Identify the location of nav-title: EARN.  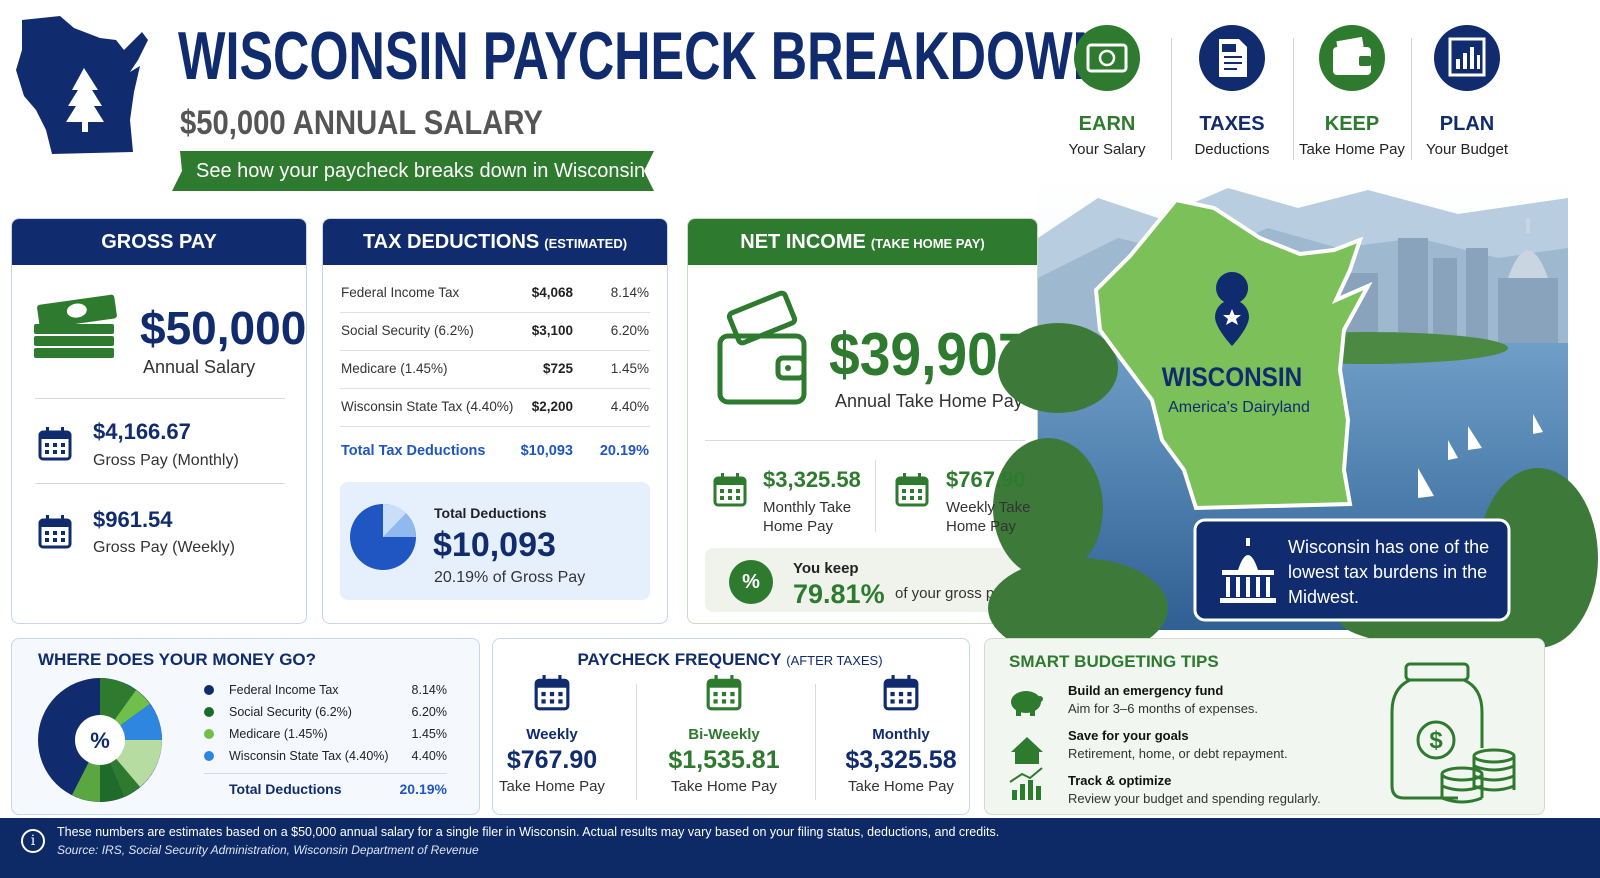
(1107, 124).